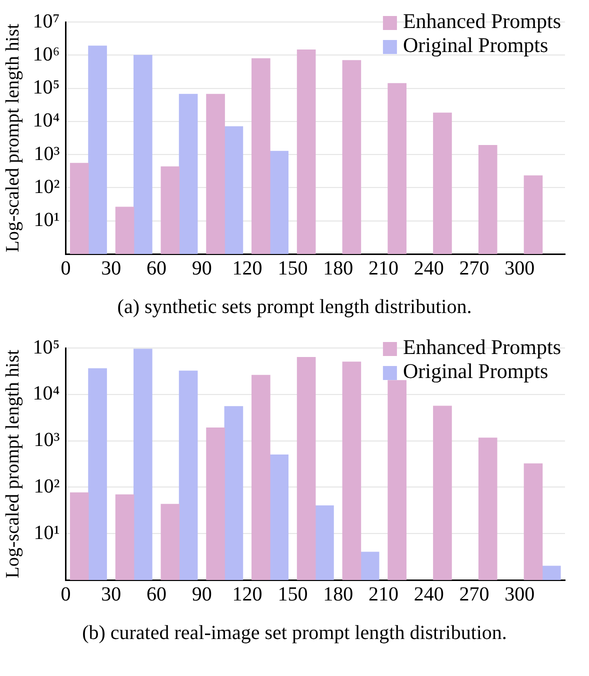 This screenshot has width=589, height=676. What do you see at coordinates (46, 54) in the screenshot?
I see `y-tick-label: 10⁶` at bounding box center [46, 54].